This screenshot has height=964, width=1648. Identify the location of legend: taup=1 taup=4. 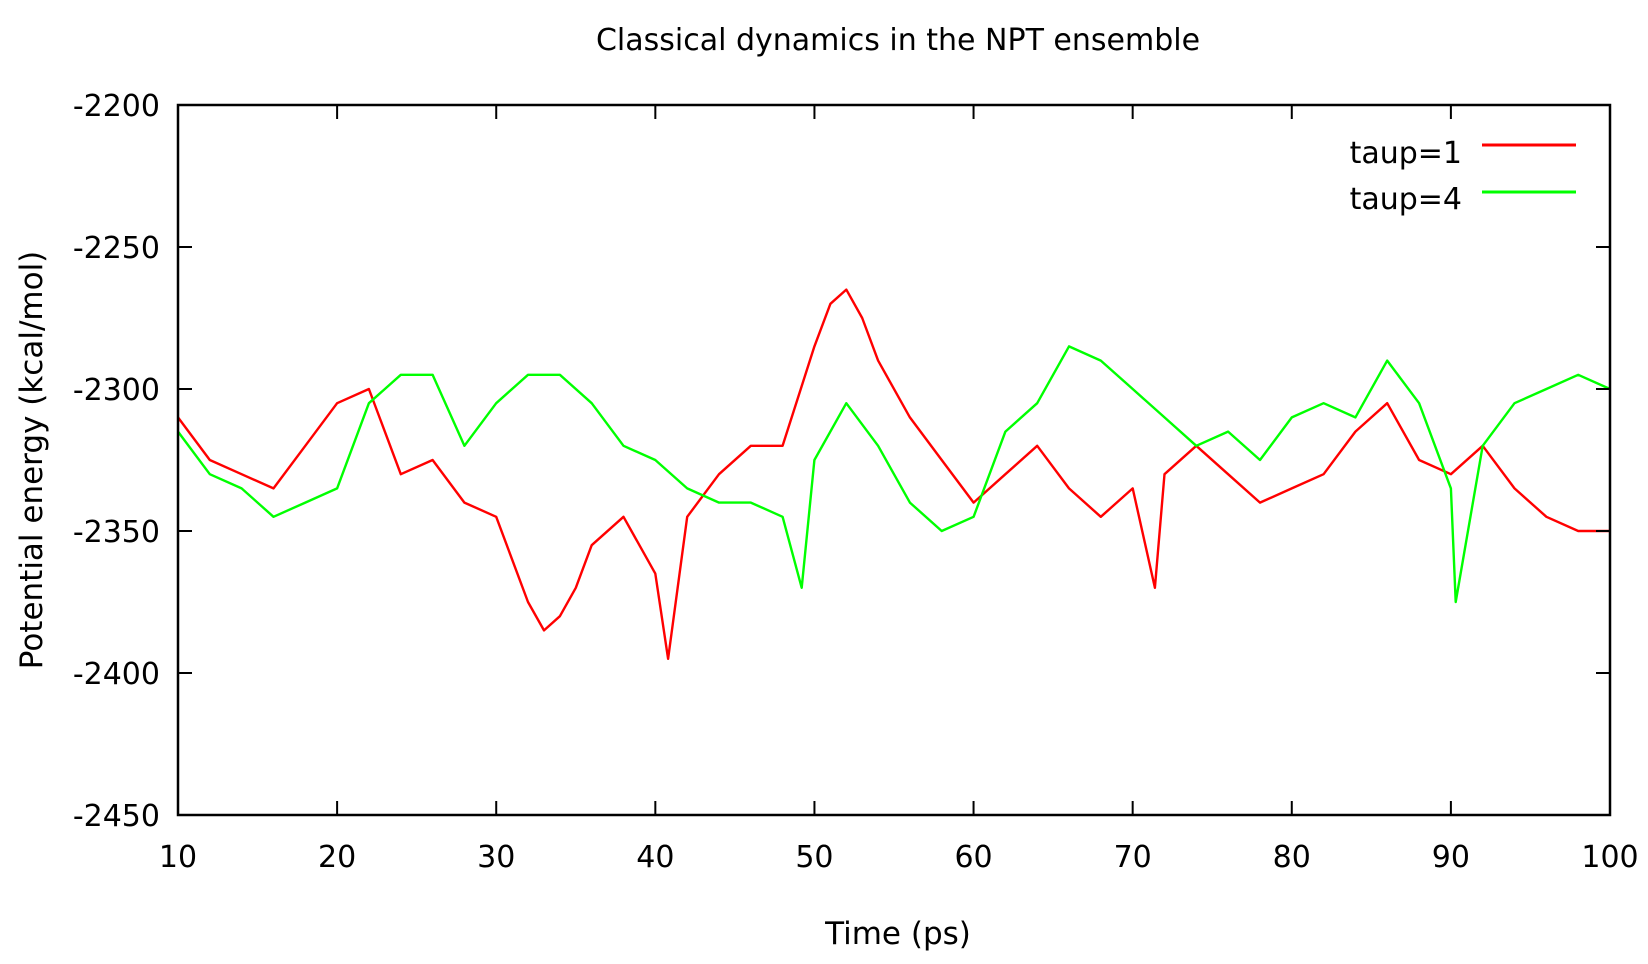
(1463, 176).